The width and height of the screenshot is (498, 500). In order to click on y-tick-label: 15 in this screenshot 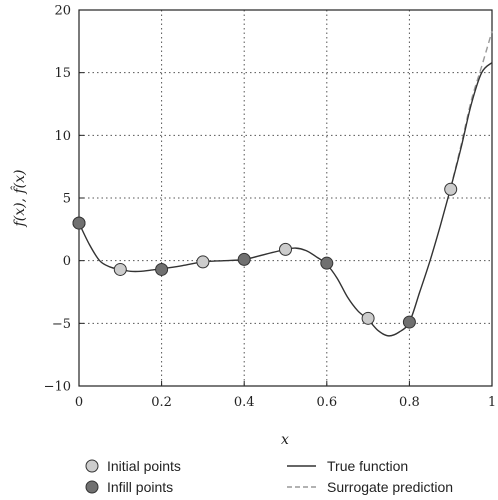, I will do `click(62, 73)`.